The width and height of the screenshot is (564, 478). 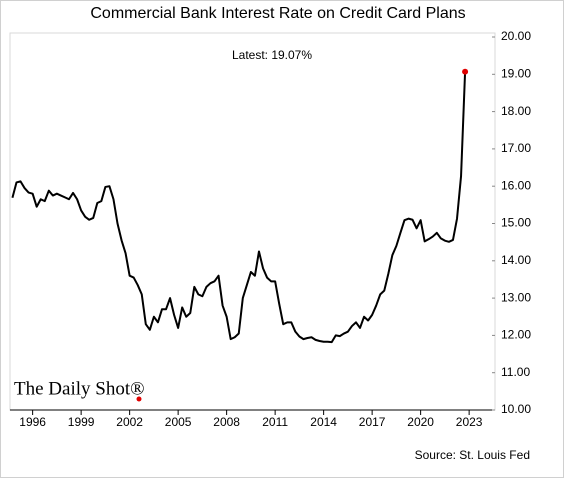 What do you see at coordinates (516, 297) in the screenshot?
I see `y-tick-label: 13.00` at bounding box center [516, 297].